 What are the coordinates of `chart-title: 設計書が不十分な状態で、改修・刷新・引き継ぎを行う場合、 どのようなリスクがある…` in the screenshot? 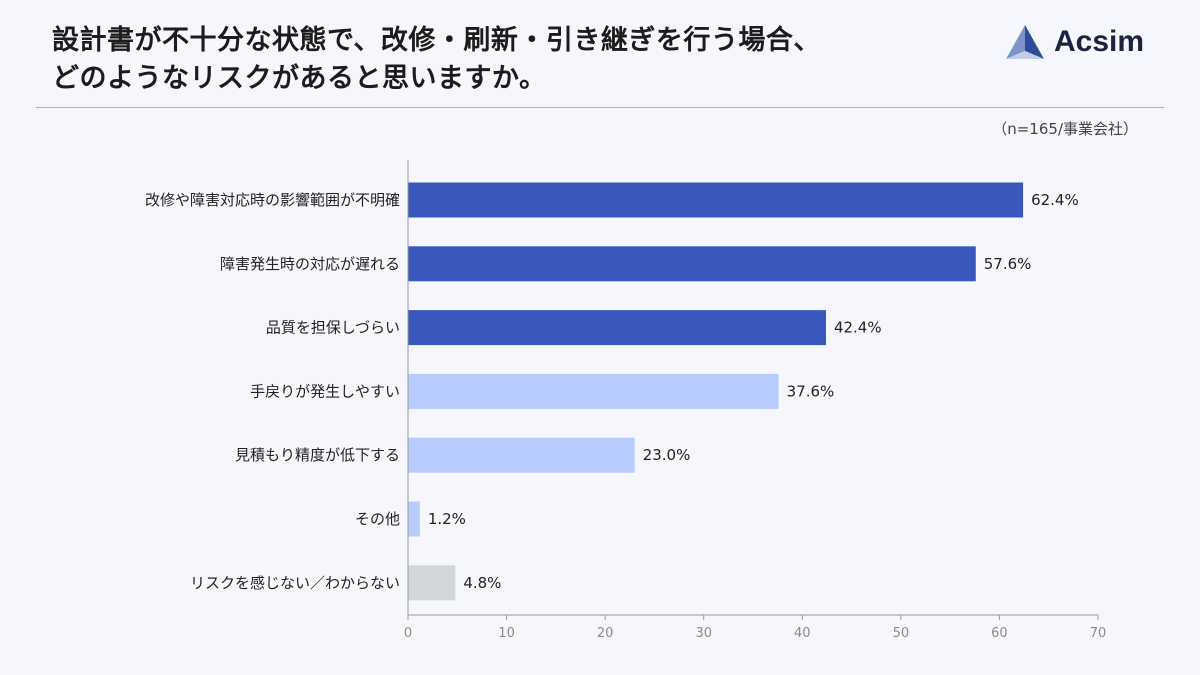 It's located at (502, 60).